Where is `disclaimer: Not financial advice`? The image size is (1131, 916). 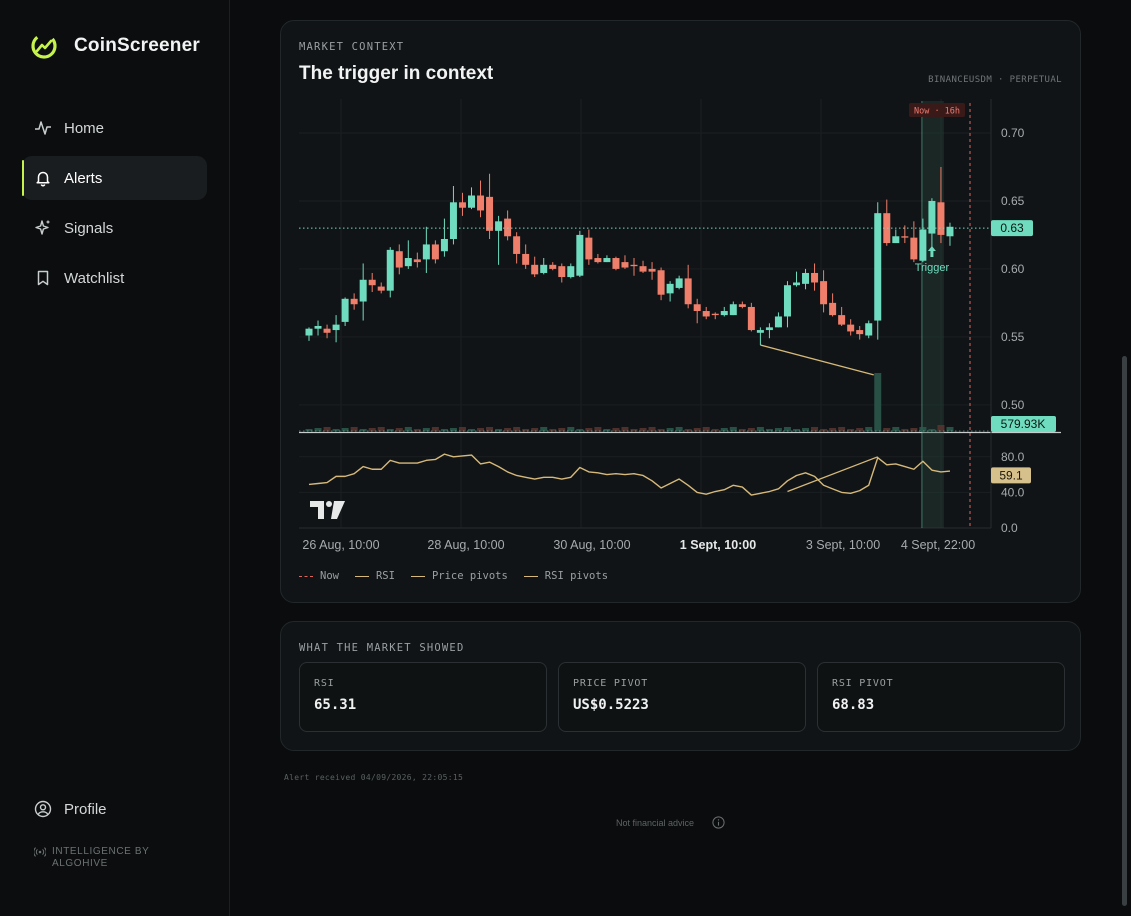 disclaimer: Not financial advice is located at coordinates (670, 822).